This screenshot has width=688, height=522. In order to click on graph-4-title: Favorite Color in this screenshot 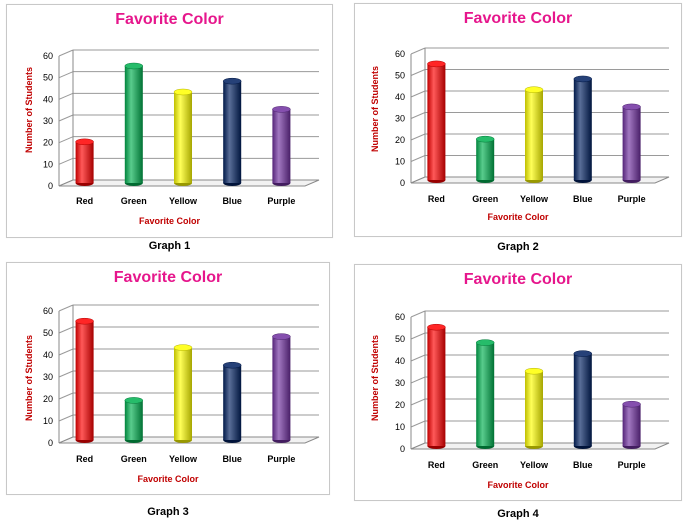, I will do `click(518, 279)`.